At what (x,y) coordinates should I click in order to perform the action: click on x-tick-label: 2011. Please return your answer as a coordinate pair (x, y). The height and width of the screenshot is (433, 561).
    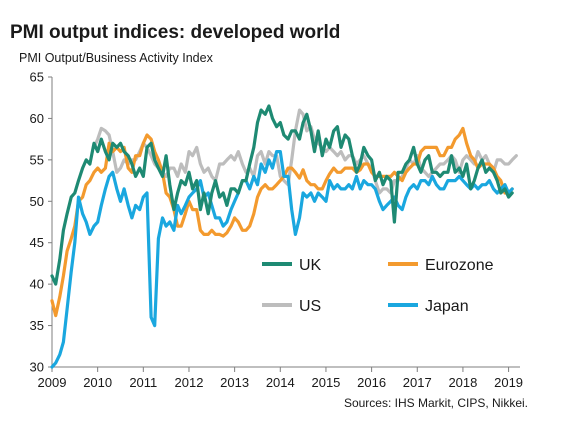
    Looking at the image, I should click on (143, 382).